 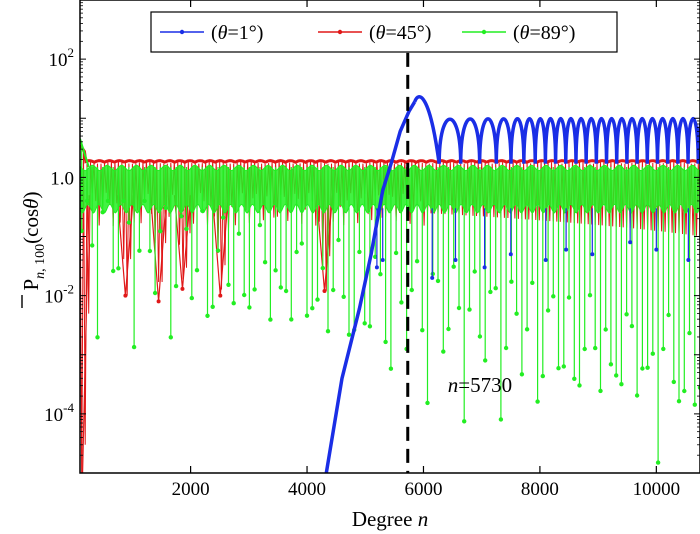 What do you see at coordinates (390, 189) in the screenshot?
I see `series-theta-89-band` at bounding box center [390, 189].